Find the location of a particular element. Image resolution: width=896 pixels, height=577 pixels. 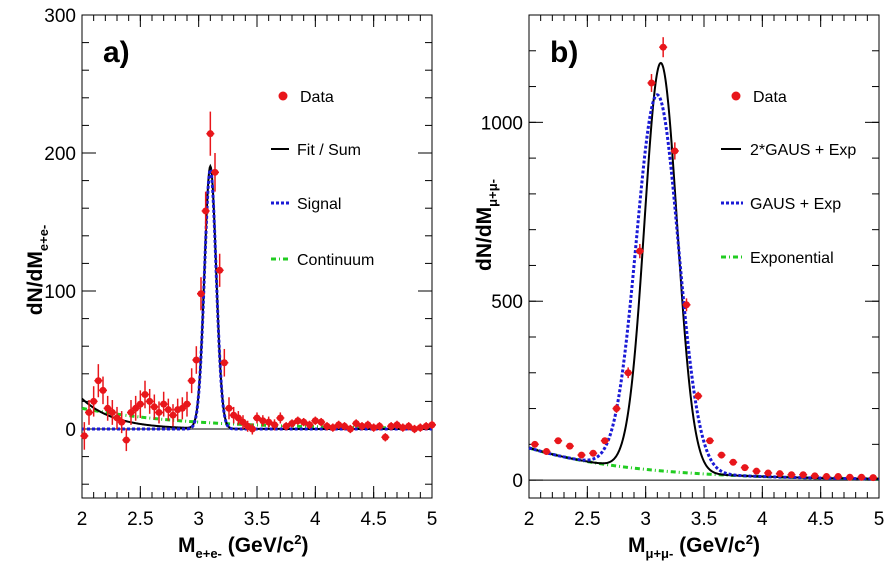

panel-a-label: a) is located at coordinates (116, 52).